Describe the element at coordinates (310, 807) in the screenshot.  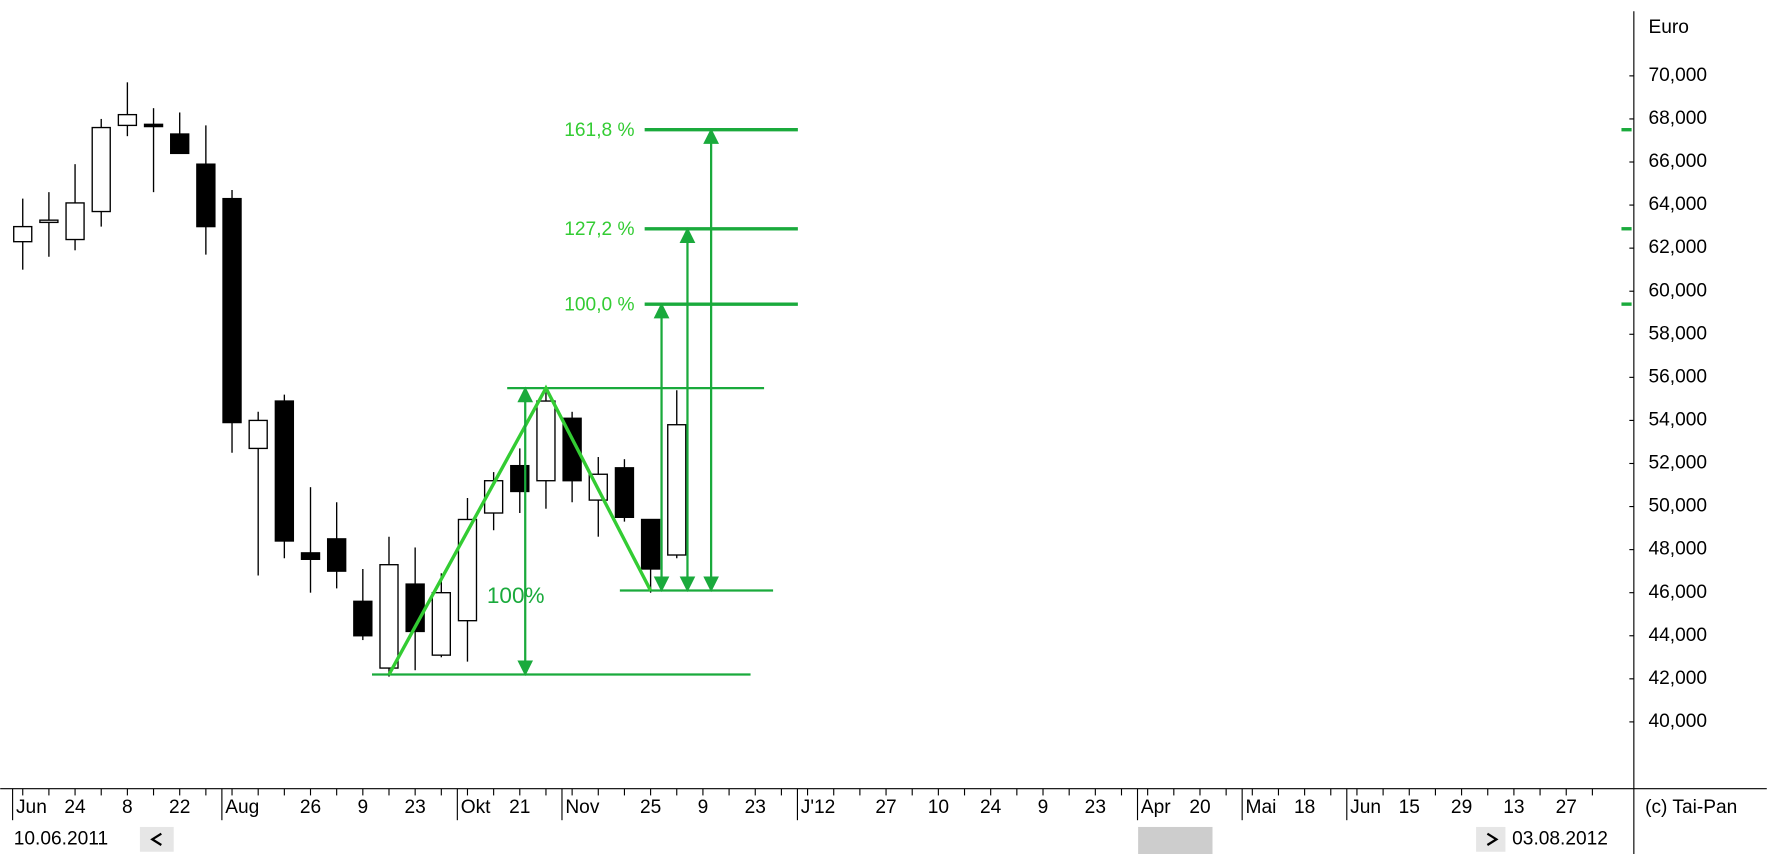
I see `x-tick-label: 26` at that location.